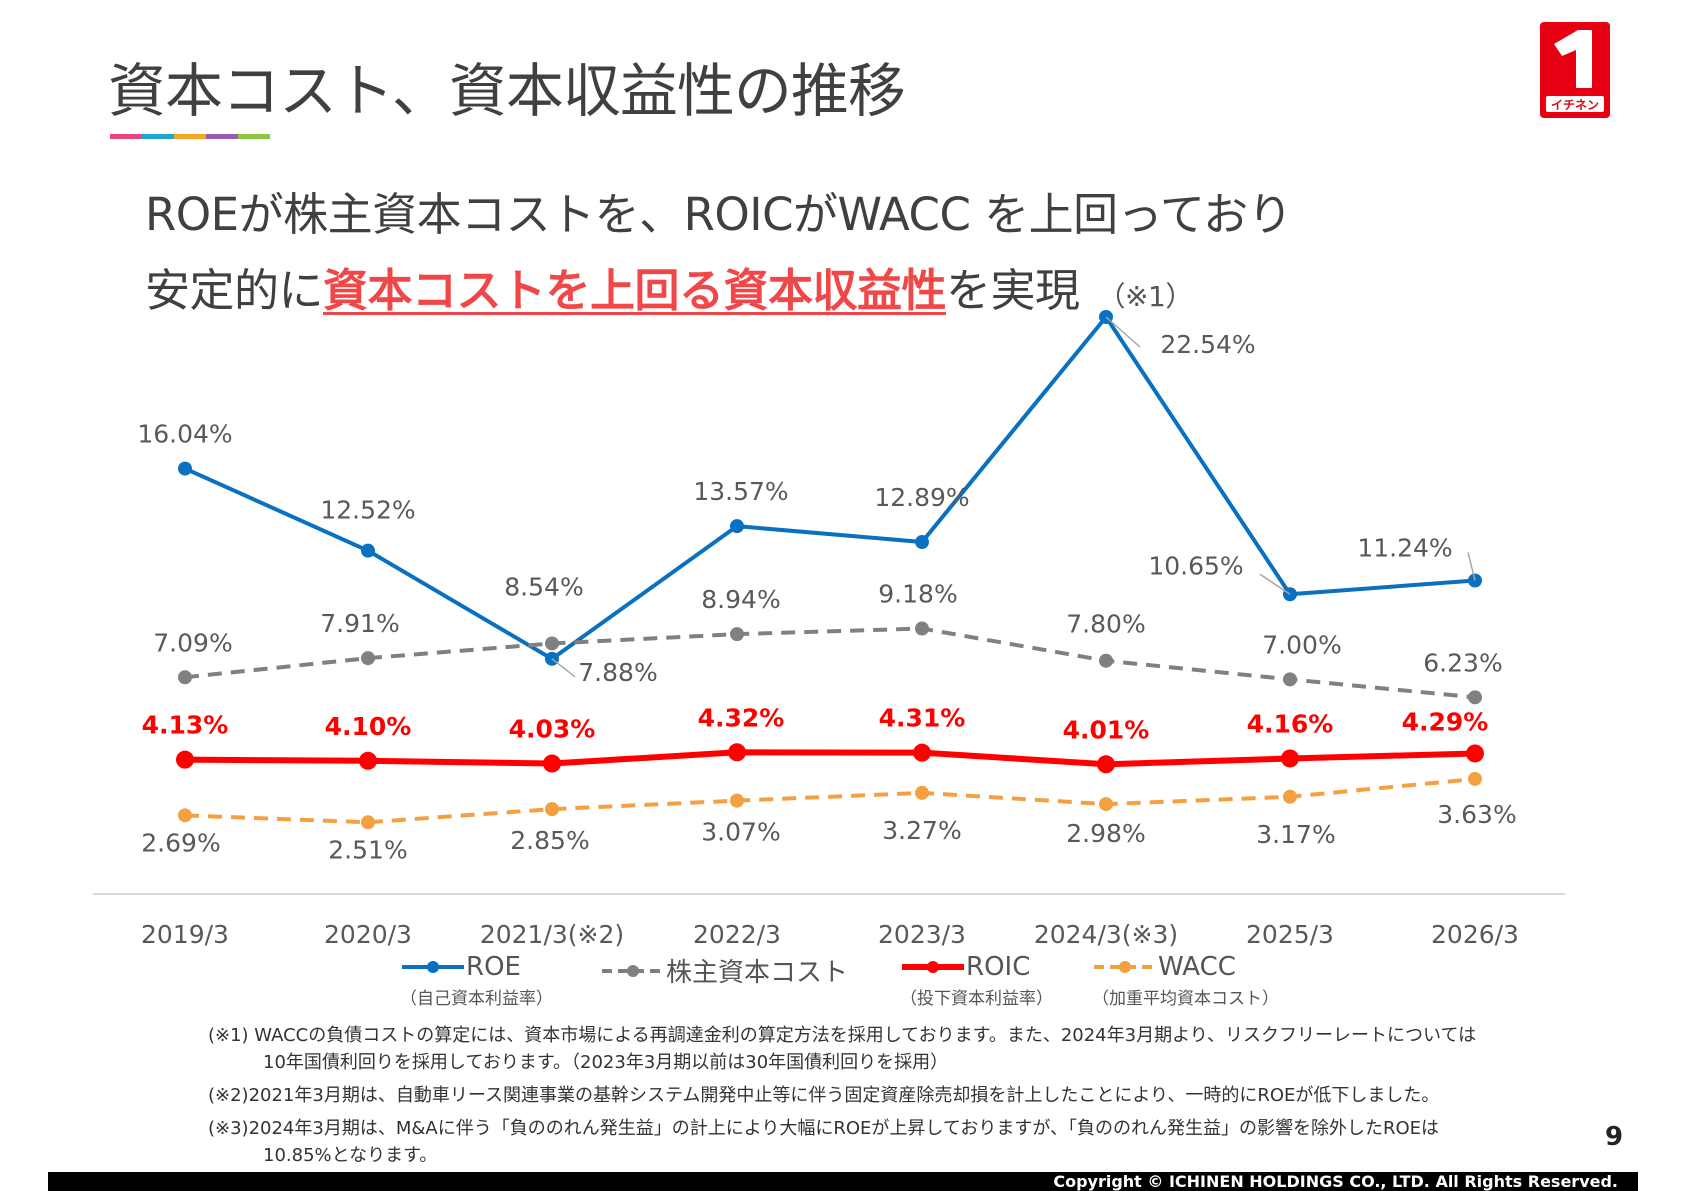  I want to click on data-label: 2.51%, so click(367, 849).